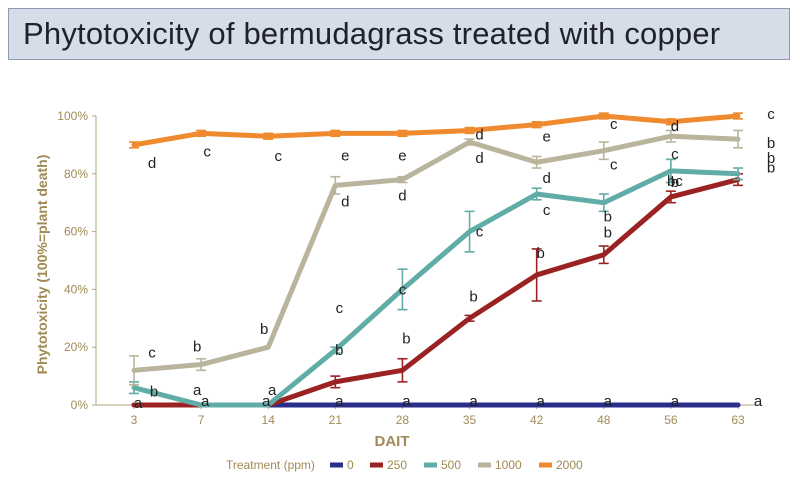  I want to click on series-2000, so click(436, 130).